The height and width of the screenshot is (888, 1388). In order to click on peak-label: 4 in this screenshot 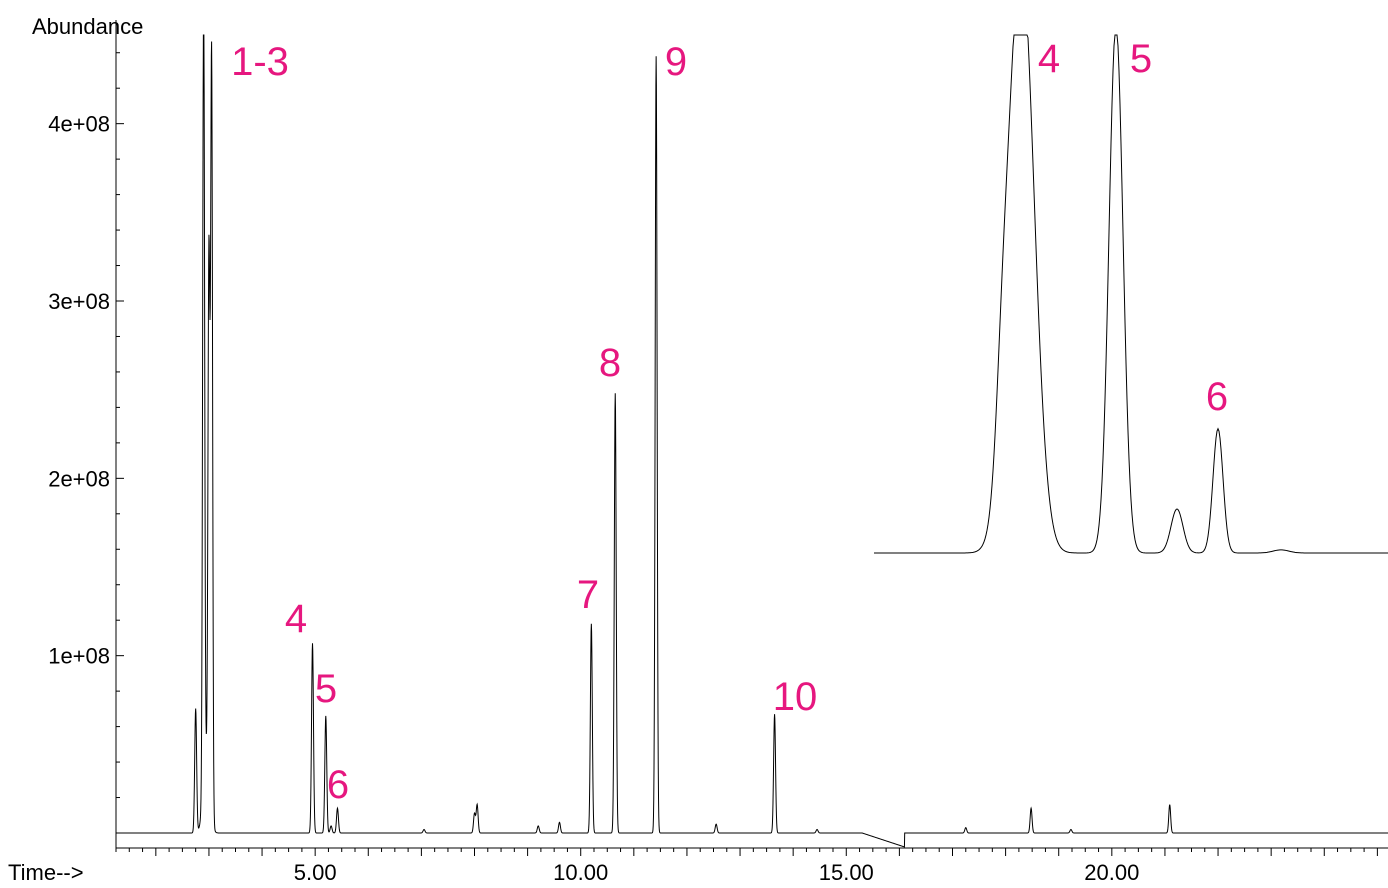, I will do `click(296, 619)`.